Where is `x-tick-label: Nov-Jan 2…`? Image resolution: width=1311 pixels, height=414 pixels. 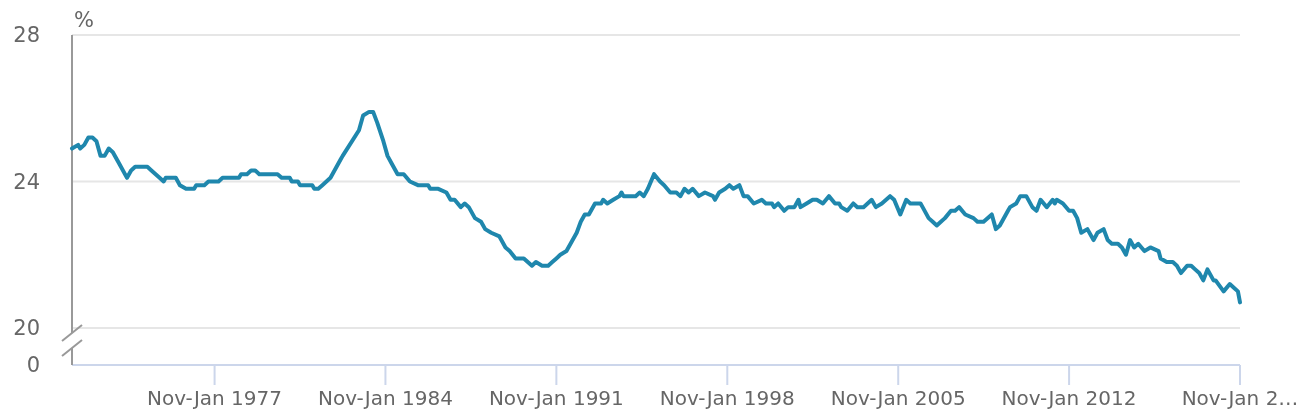
x-tick-label: Nov-Jan 2… is located at coordinates (1240, 398).